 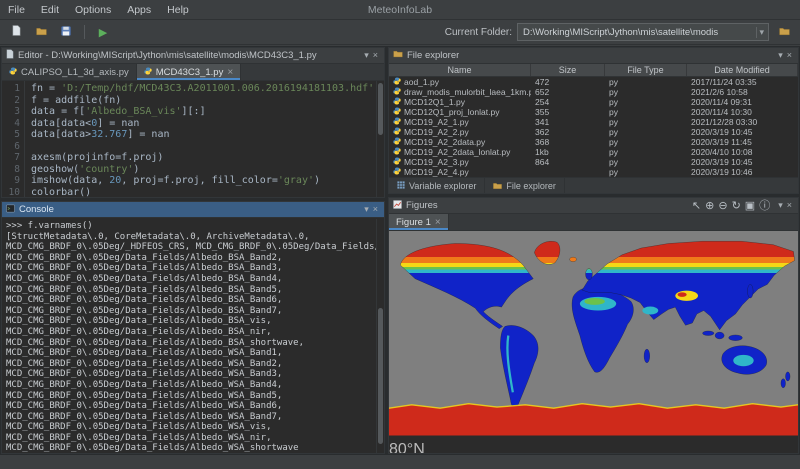 What do you see at coordinates (593, 162) in the screenshot?
I see `file-row: MCD19_A2_3.py 864 py 2020/3/19 10:45` at bounding box center [593, 162].